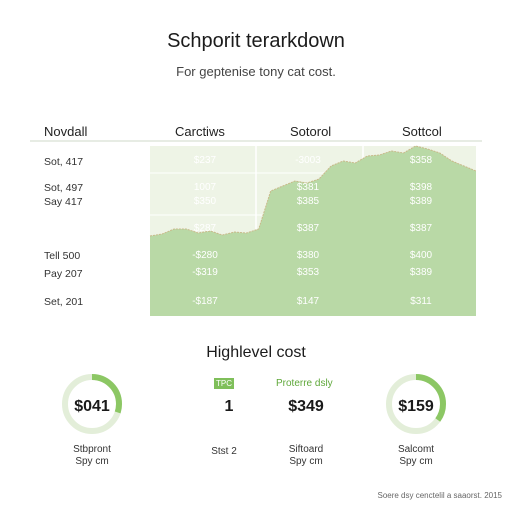  Describe the element at coordinates (63, 202) in the screenshot. I see `row-label-3: Say 417` at that location.